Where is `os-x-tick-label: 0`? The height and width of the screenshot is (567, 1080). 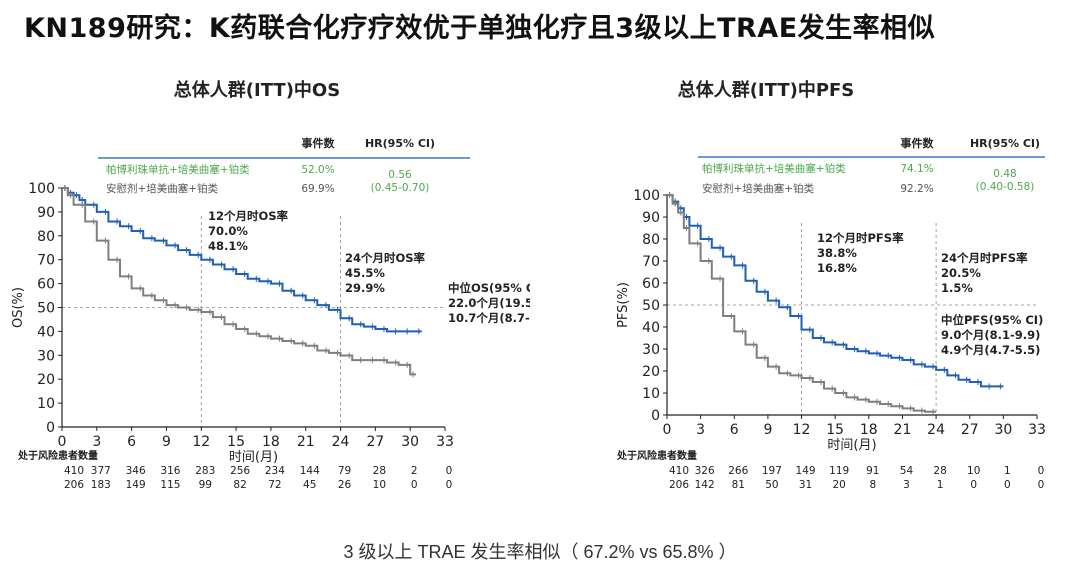
os-x-tick-label: 0 is located at coordinates (62, 442).